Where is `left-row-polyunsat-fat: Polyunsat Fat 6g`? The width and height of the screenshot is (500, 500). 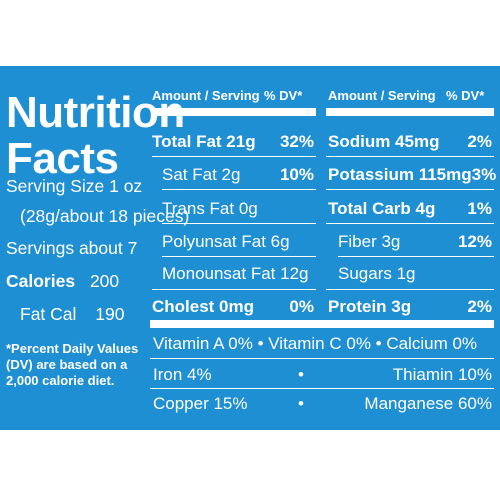
left-row-polyunsat-fat: Polyunsat Fat 6g is located at coordinates (238, 242).